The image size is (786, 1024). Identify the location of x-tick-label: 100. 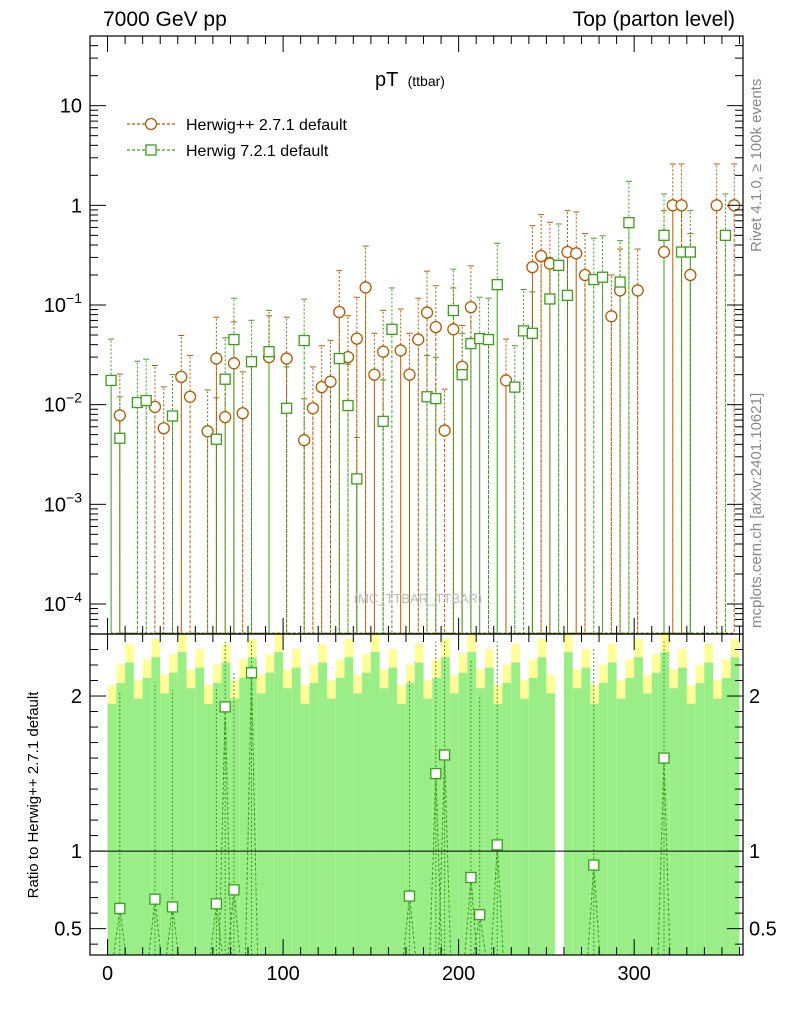
(282, 974).